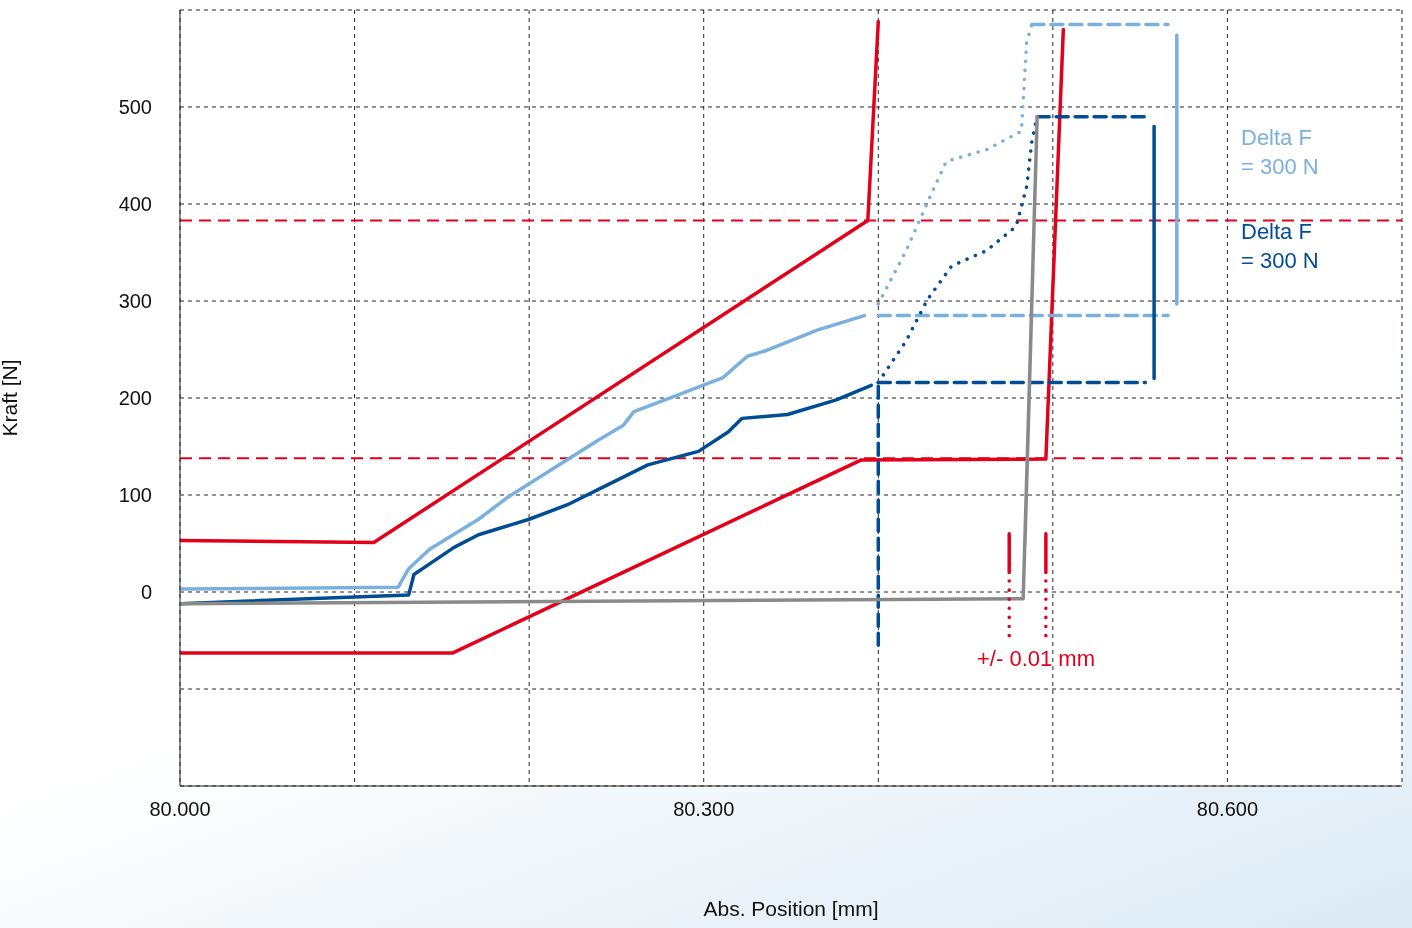 The width and height of the screenshot is (1412, 928). Describe the element at coordinates (135, 301) in the screenshot. I see `y-tick-label: 300` at that location.